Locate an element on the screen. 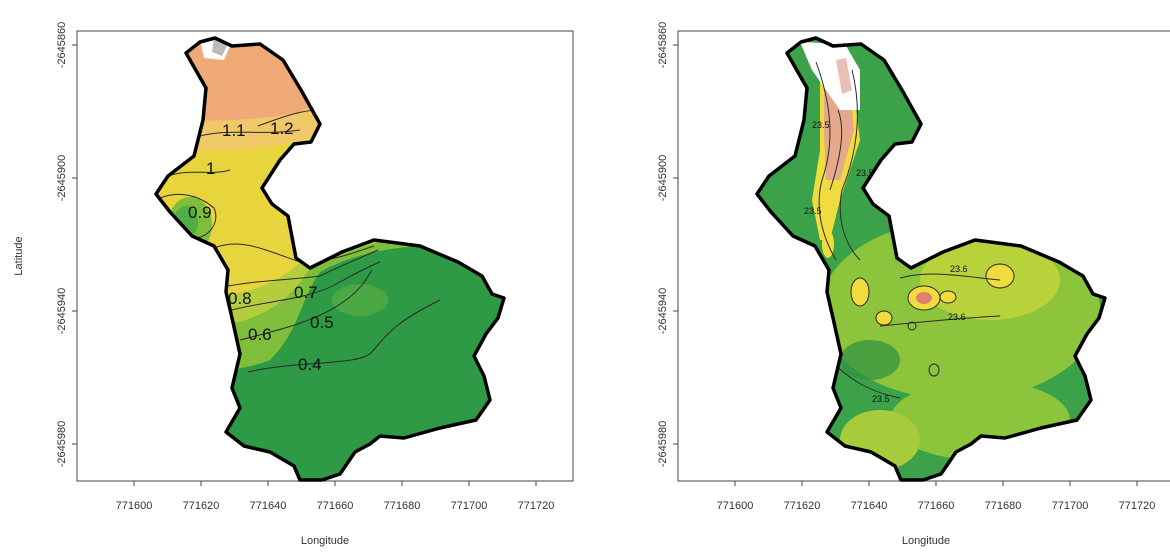 The image size is (1170, 555). y-axis-right: -2645860 -2645900 -2645940 -2645980 is located at coordinates (667, 245).